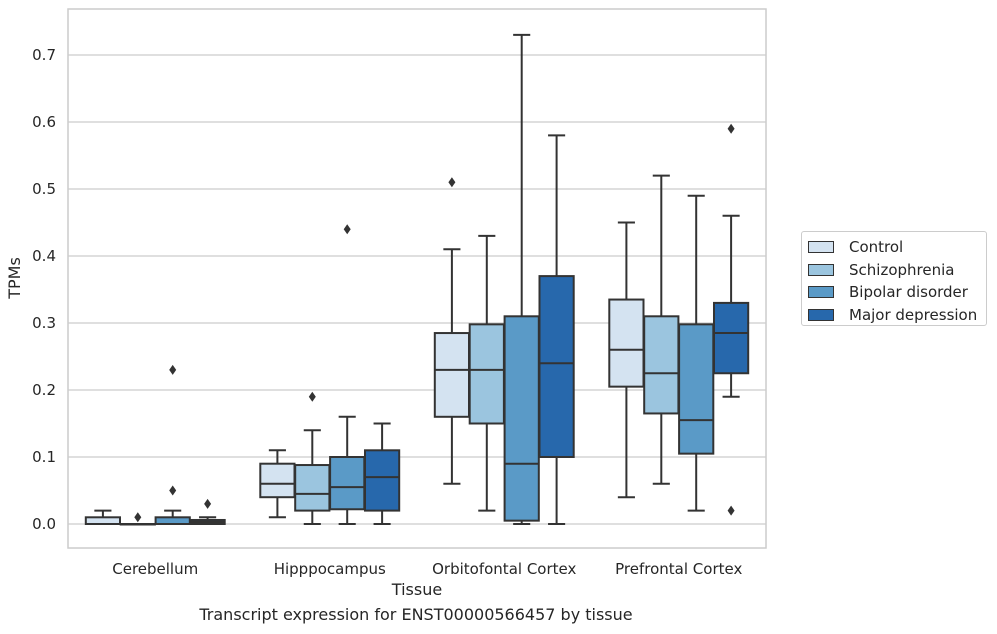  Describe the element at coordinates (678, 569) in the screenshot. I see `x-tick-label: Prefrontal Cortex` at that location.